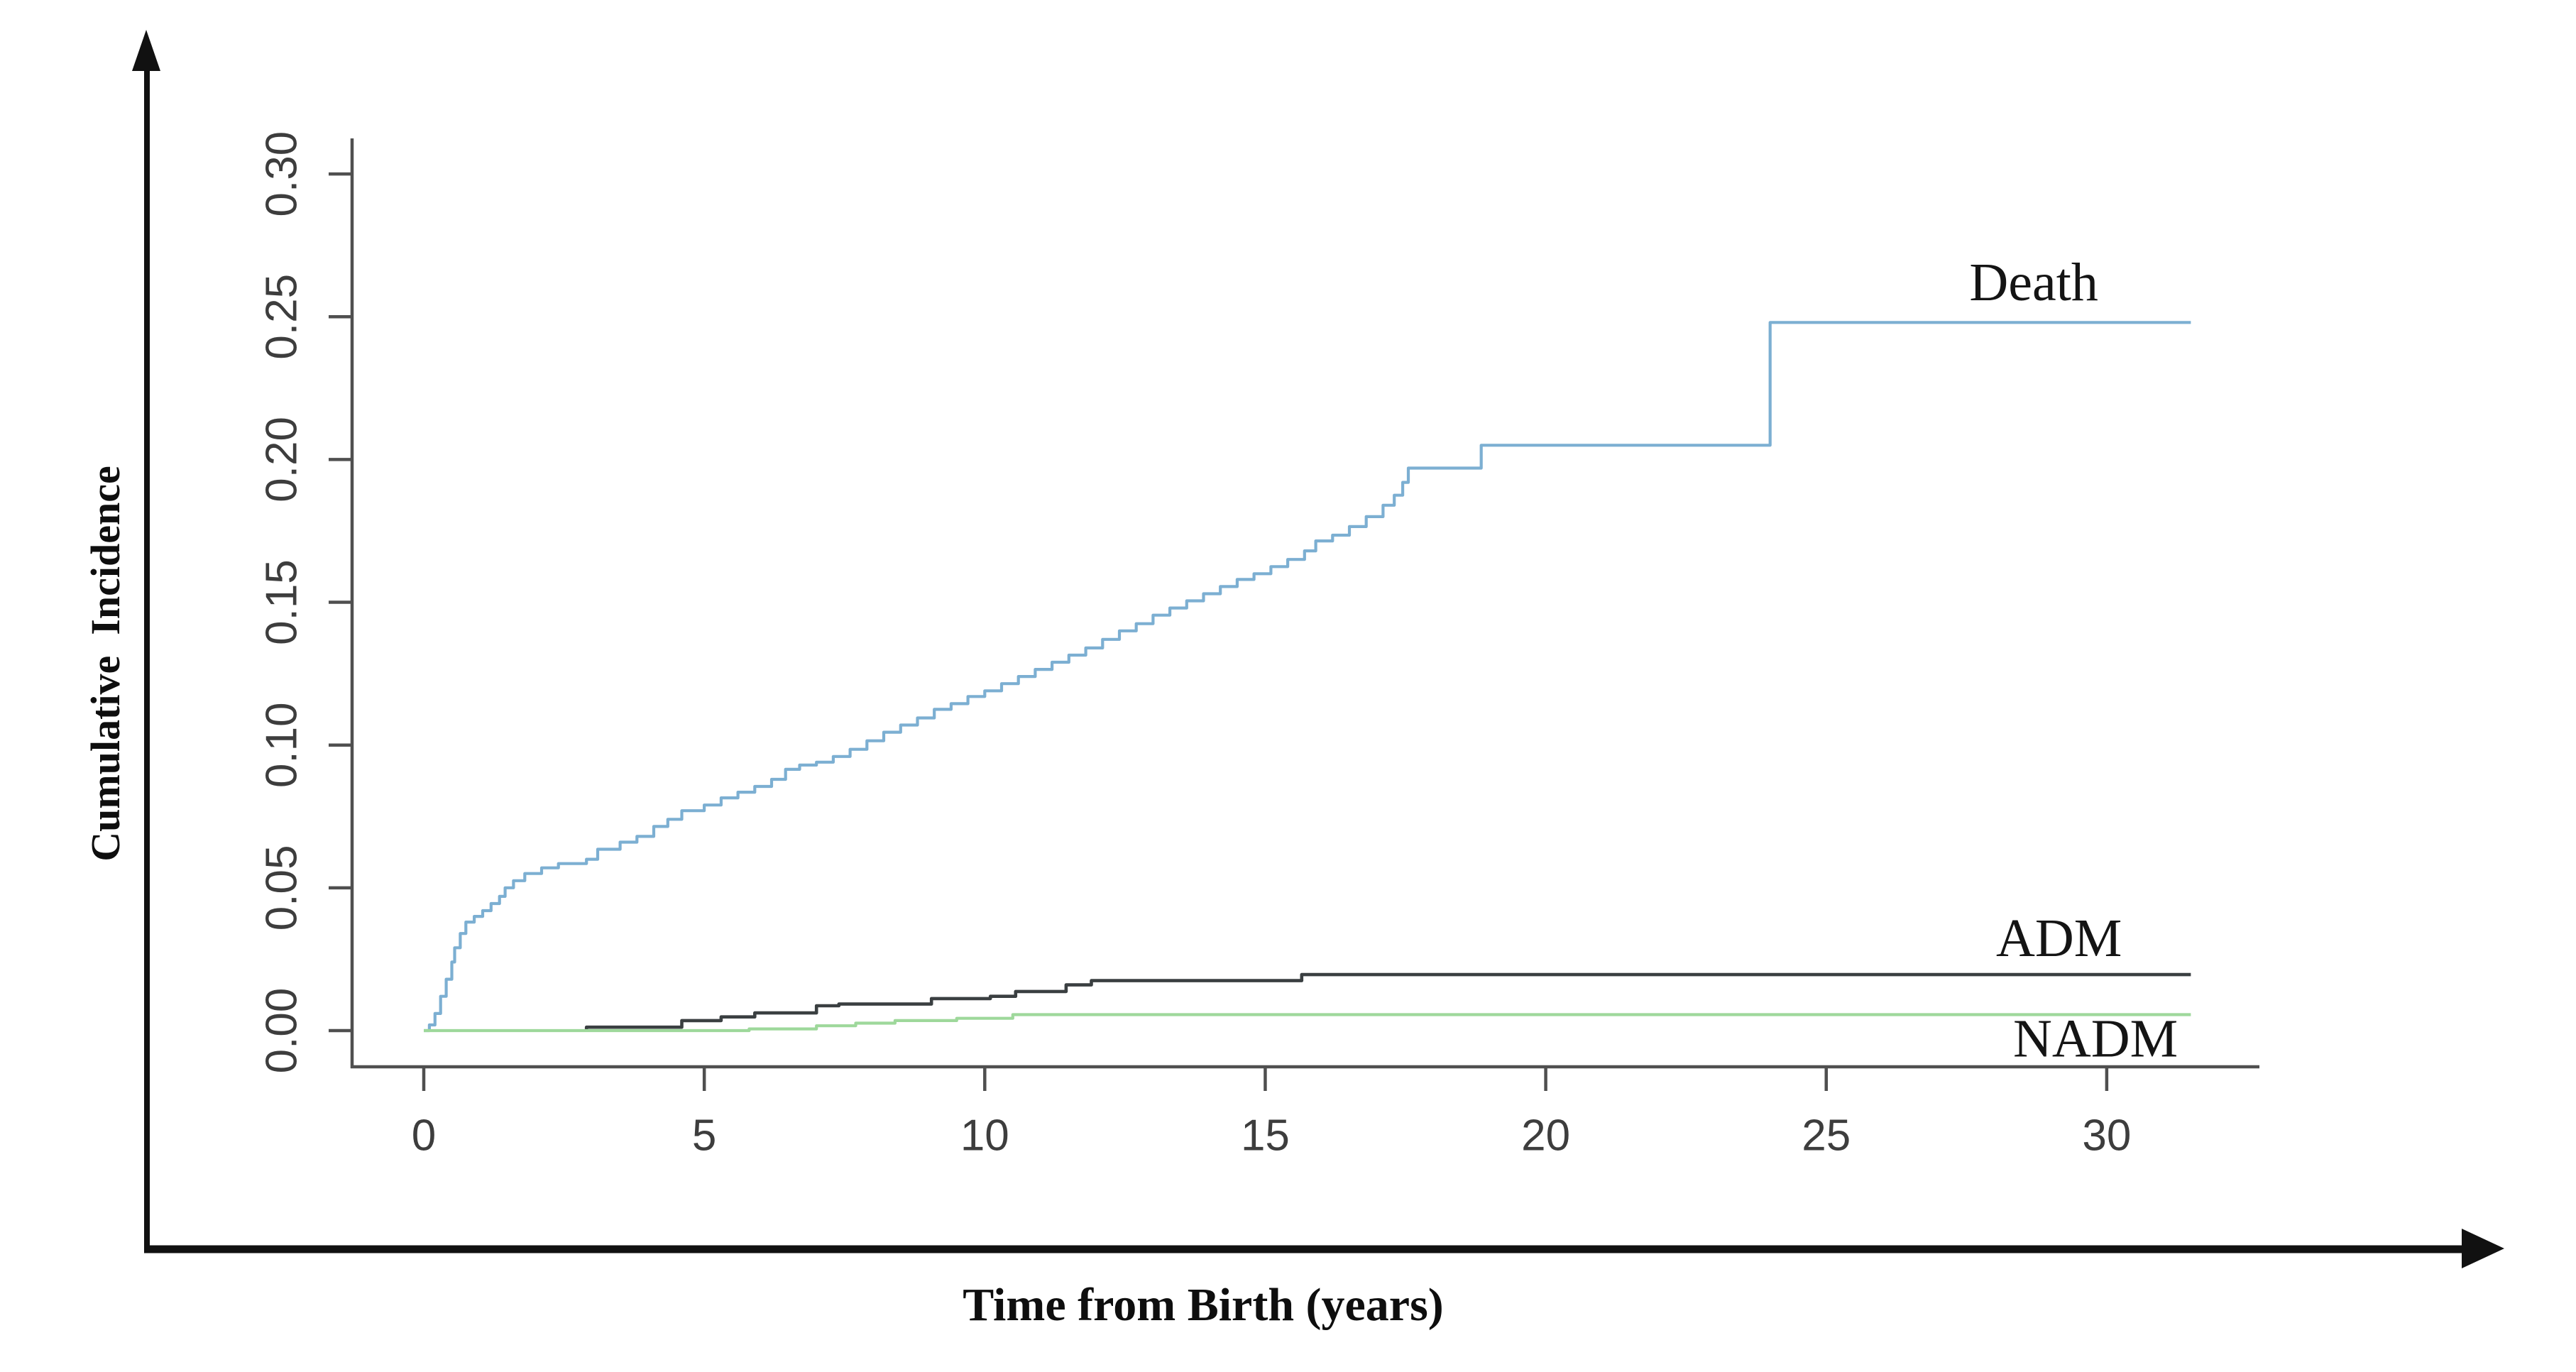 Image resolution: width=2576 pixels, height=1372 pixels. What do you see at coordinates (282, 460) in the screenshot?
I see `y-tick-label: 0.20` at bounding box center [282, 460].